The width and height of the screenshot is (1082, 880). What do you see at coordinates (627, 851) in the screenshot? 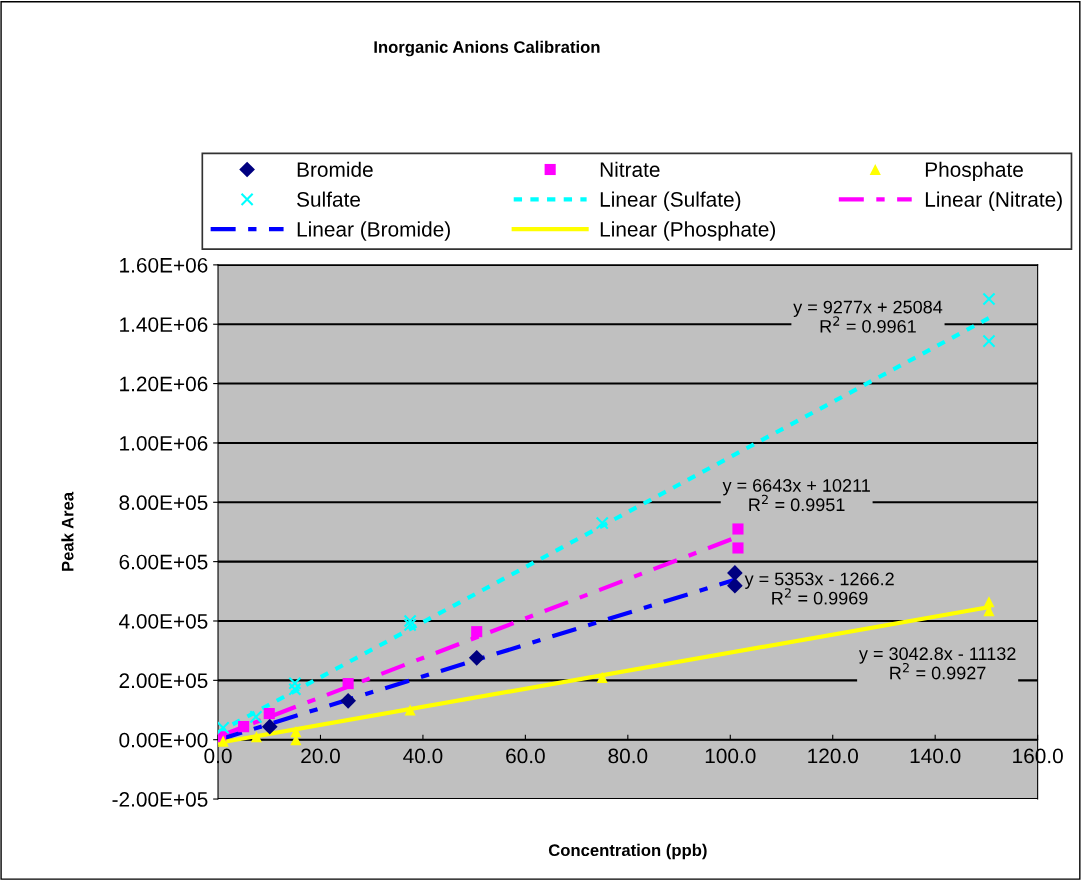
I see `x-axis-title: Concentration (ppb)` at bounding box center [627, 851].